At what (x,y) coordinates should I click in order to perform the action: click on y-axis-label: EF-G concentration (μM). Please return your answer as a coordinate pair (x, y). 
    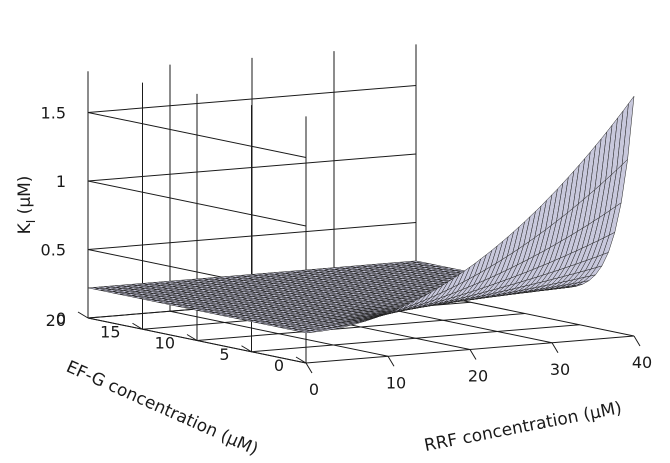
    Looking at the image, I should click on (162, 408).